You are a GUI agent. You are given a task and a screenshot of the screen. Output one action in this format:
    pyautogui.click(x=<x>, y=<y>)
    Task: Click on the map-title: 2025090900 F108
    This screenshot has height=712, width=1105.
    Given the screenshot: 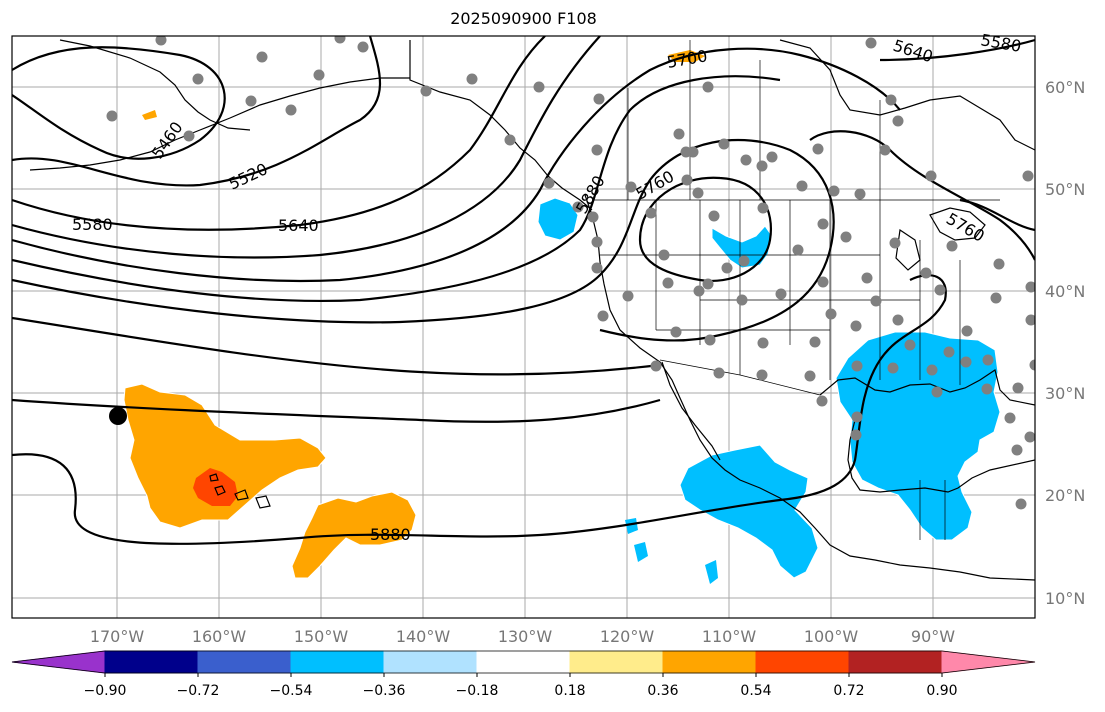 What is the action you would take?
    pyautogui.click(x=523, y=18)
    